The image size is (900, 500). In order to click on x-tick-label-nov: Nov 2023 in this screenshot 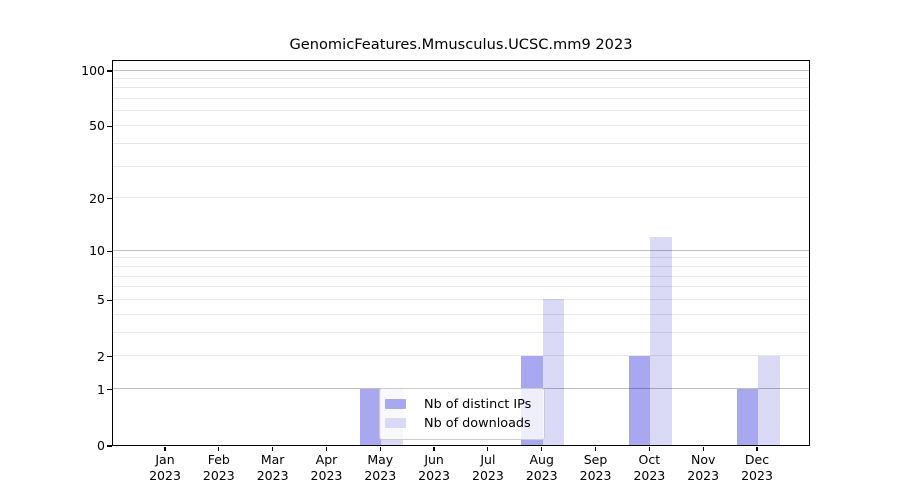, I will do `click(703, 467)`.